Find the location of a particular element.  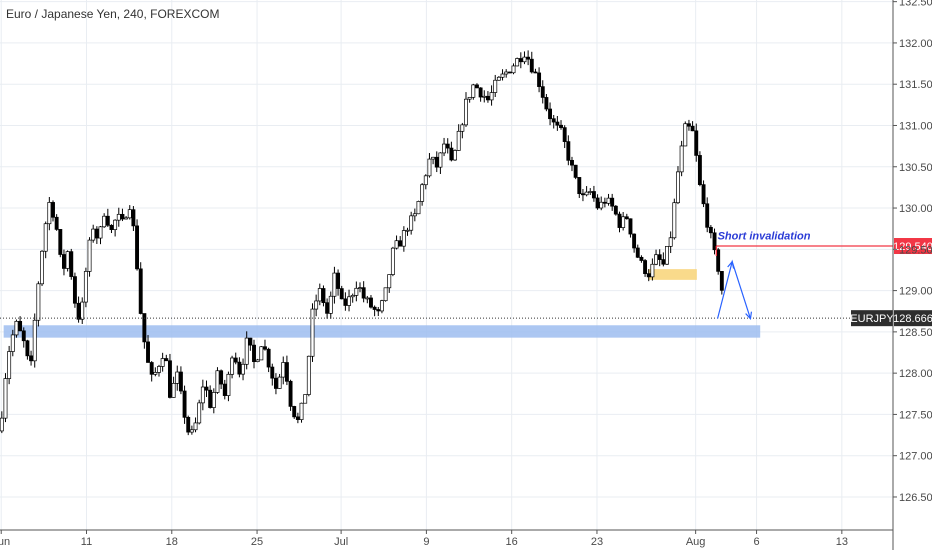

zones is located at coordinates (382, 303).